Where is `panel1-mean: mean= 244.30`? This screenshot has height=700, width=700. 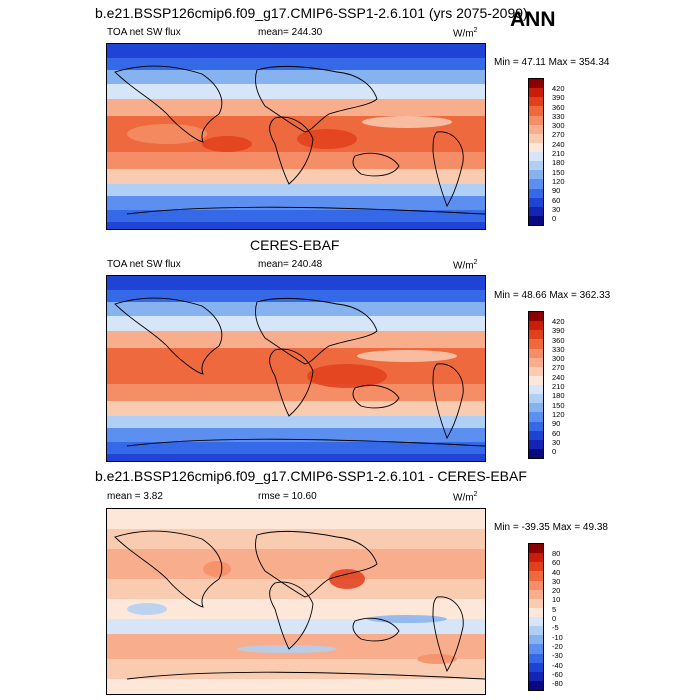
panel1-mean: mean= 244.30 is located at coordinates (290, 32).